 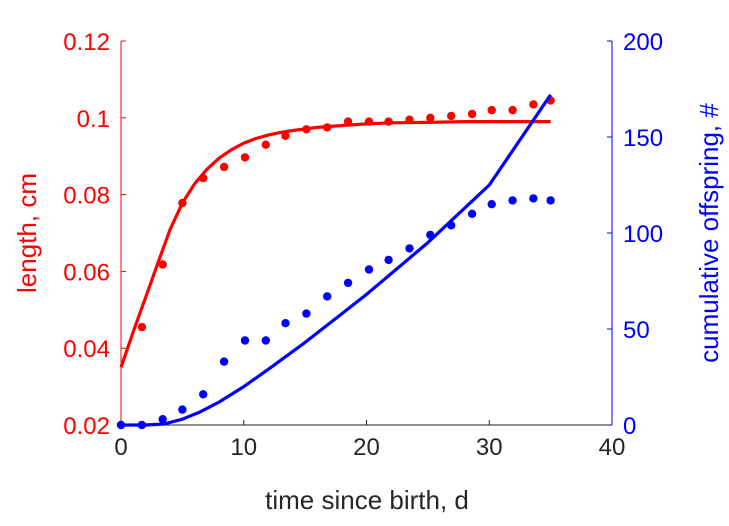 I want to click on right-y-tick-label: 50, so click(x=636, y=330).